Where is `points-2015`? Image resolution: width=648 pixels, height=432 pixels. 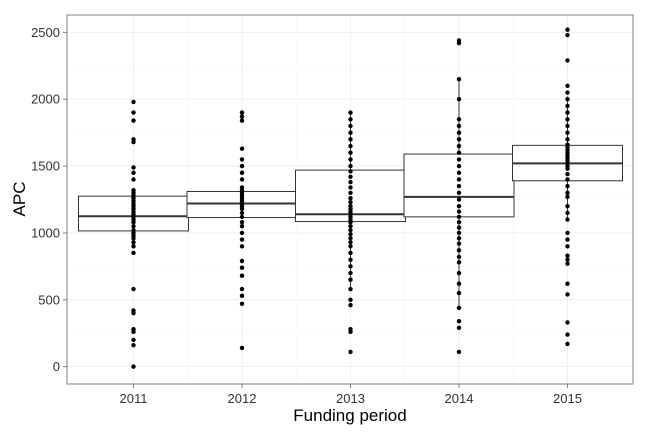 points-2015 is located at coordinates (567, 187).